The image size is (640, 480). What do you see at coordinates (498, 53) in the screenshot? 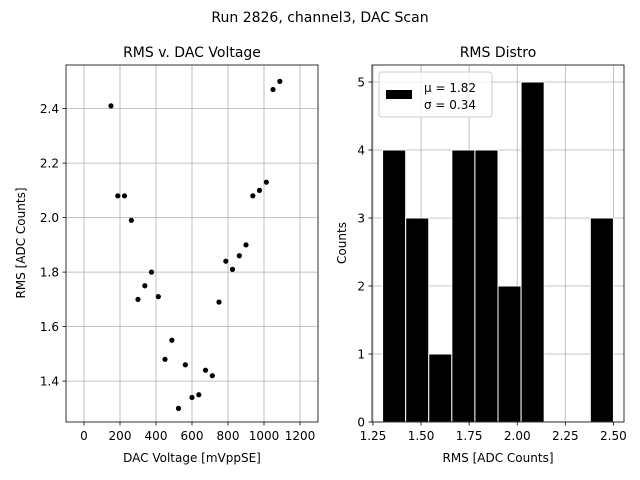
I see `histogram-title: RMS Distro` at bounding box center [498, 53].